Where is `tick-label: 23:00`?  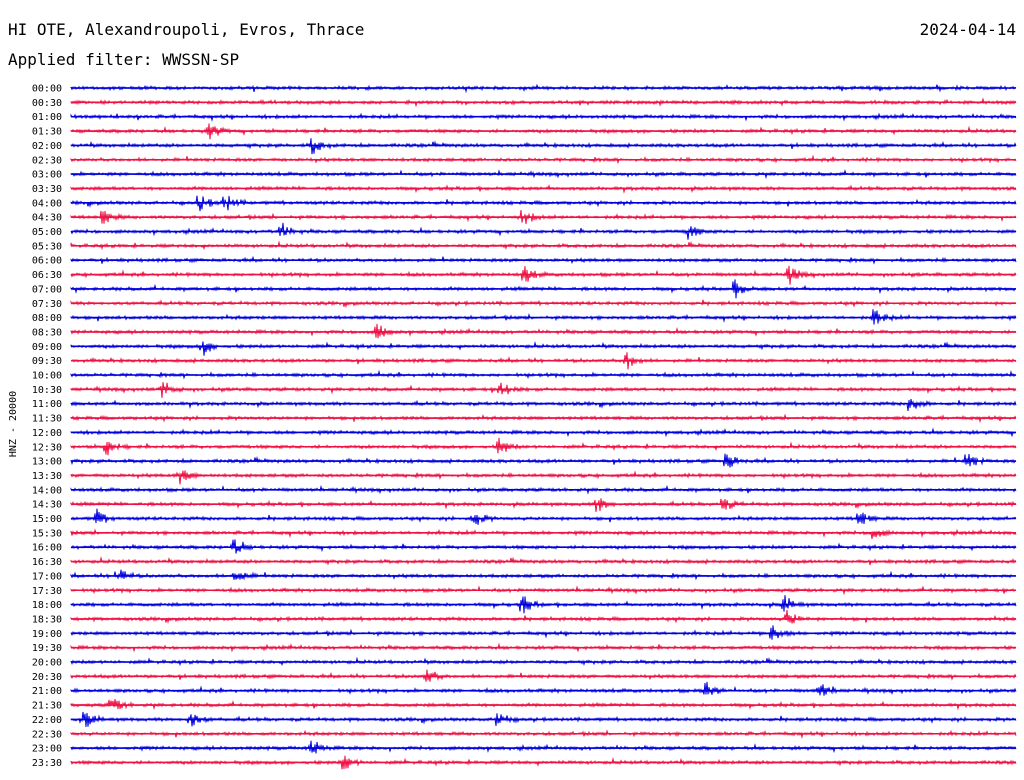 tick-label: 23:00 is located at coordinates (47, 749).